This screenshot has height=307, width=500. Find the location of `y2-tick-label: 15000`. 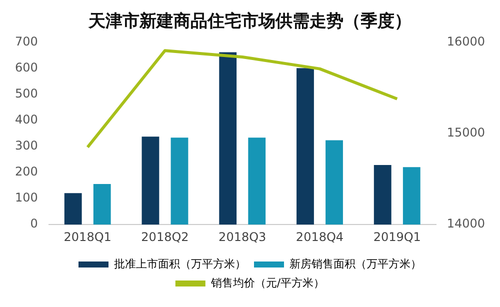

y2-tick-label: 15000 is located at coordinates (466, 133).